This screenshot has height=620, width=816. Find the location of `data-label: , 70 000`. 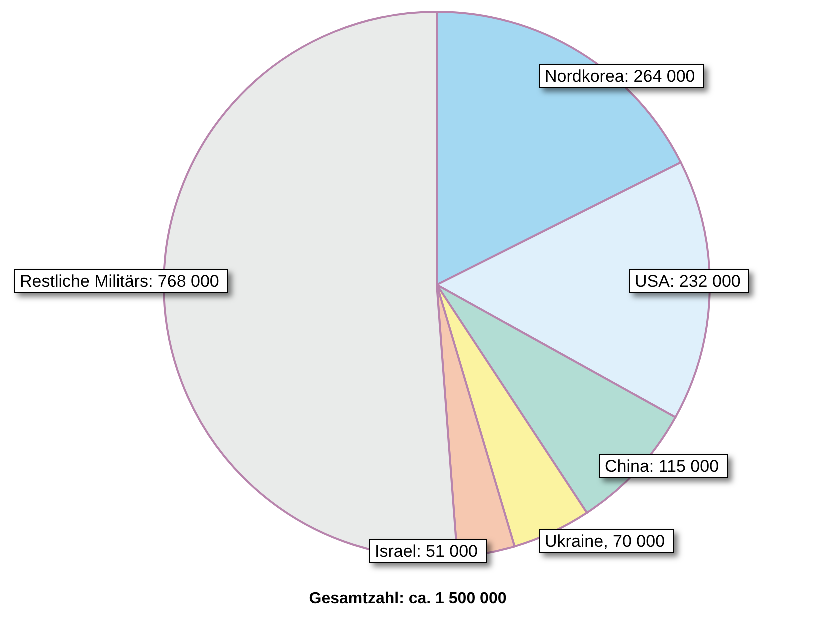

data-label: , 70 000 is located at coordinates (635, 541).